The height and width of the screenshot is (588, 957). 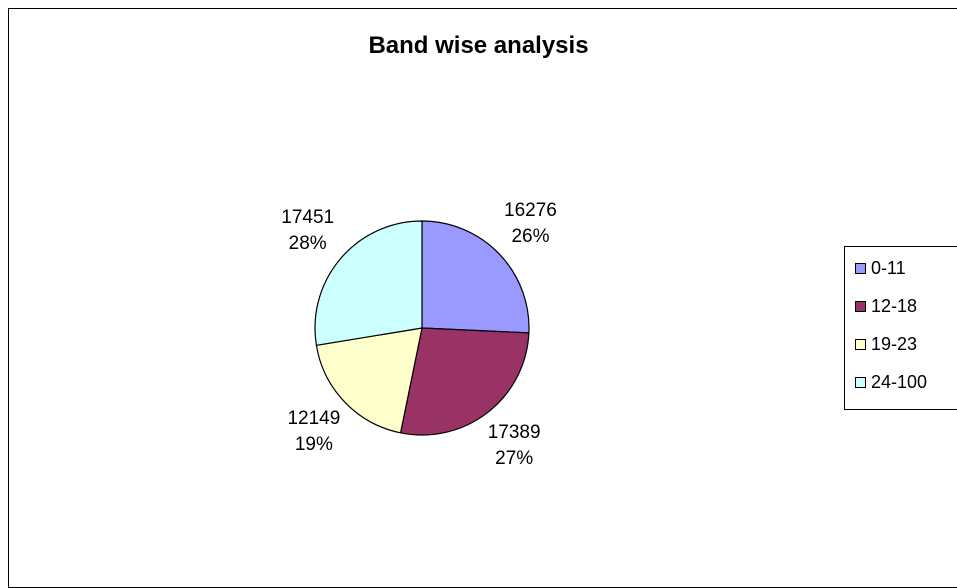 I want to click on data-label-percent: 19%, so click(x=313, y=444).